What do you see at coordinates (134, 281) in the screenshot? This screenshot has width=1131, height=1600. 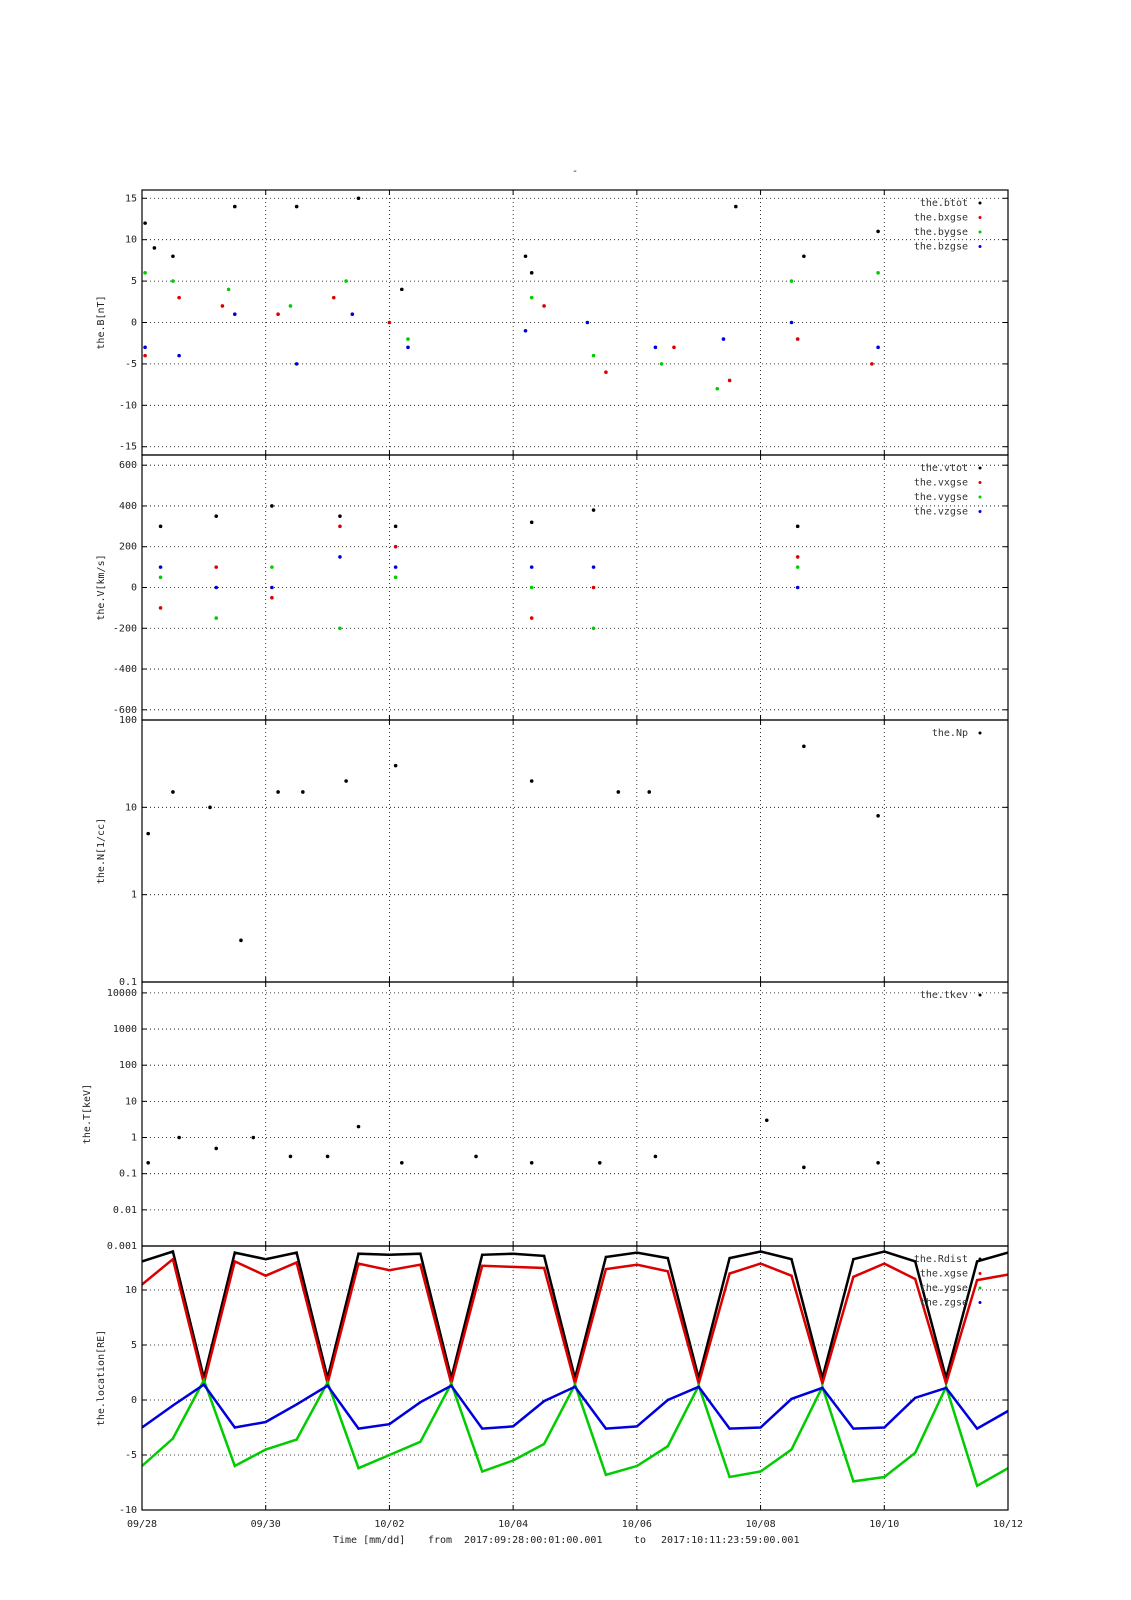 I see `y-tick-label: 5` at bounding box center [134, 281].